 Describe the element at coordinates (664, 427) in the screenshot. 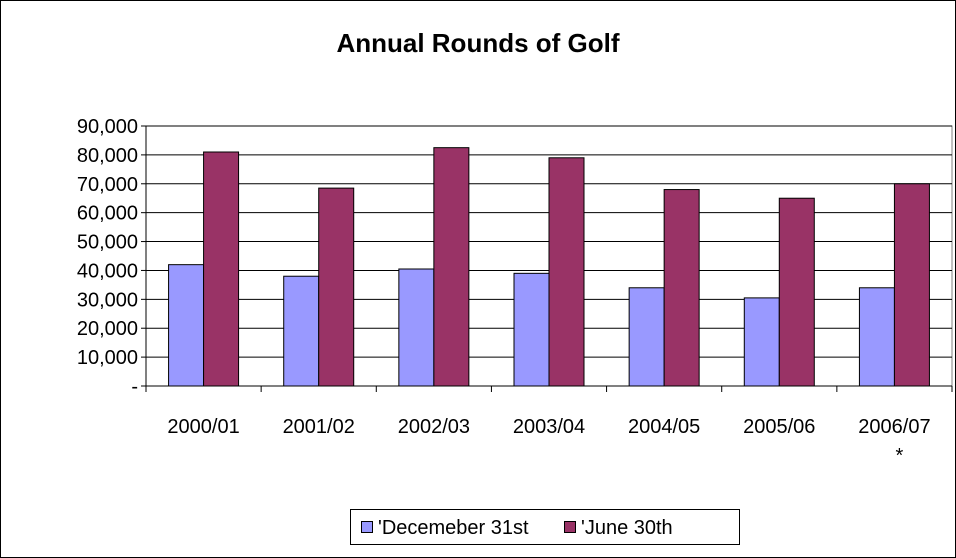

I see `x-tick-label: 2004/05` at that location.